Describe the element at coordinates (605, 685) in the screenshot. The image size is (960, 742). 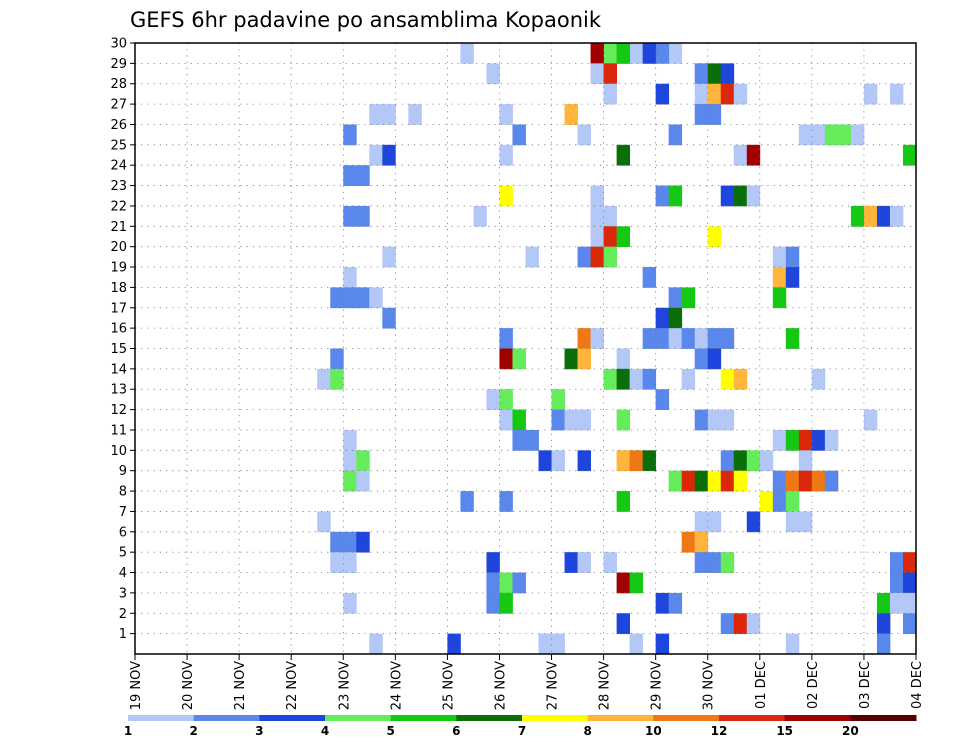
I see `x-tick-label: 28 NOV` at that location.